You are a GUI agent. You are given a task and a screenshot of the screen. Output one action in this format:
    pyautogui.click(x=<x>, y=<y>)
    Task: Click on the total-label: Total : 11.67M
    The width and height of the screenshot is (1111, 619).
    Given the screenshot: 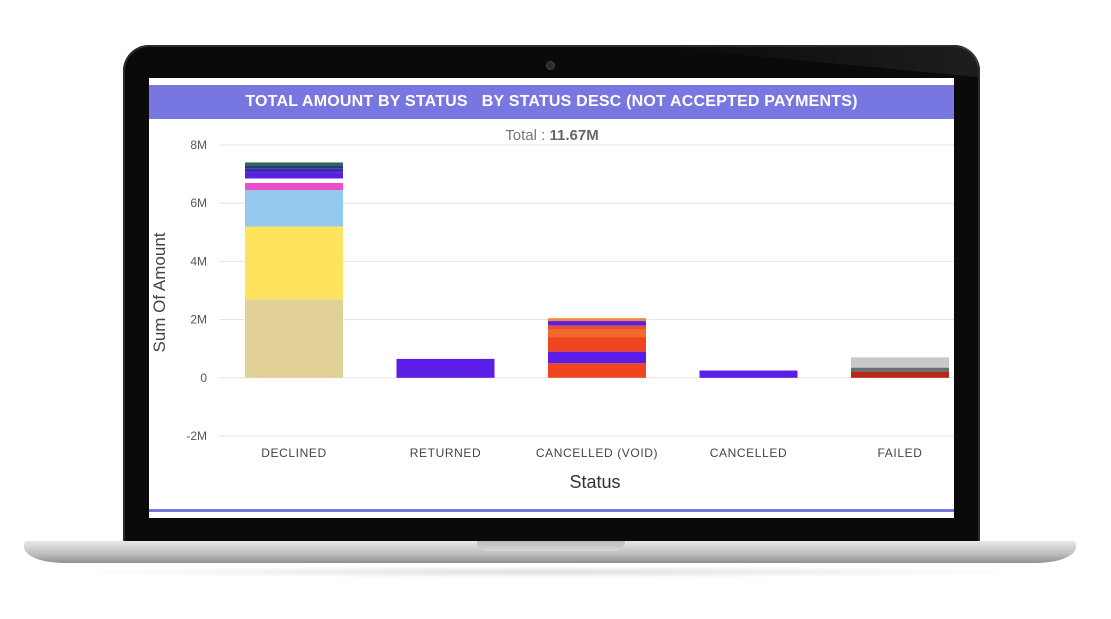 What is the action you would take?
    pyautogui.click(x=551, y=135)
    